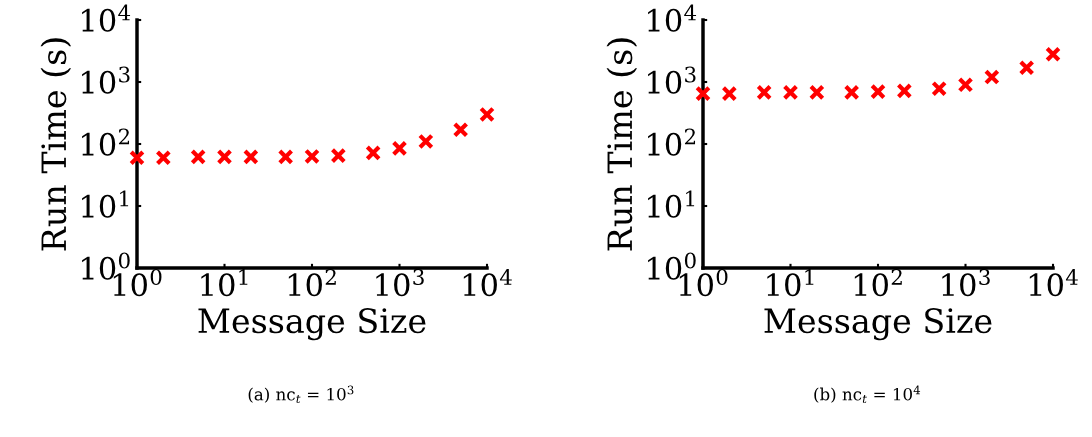  I want to click on text: (b) nc$_{t}$ = 10$^{4}$, so click(867, 394).